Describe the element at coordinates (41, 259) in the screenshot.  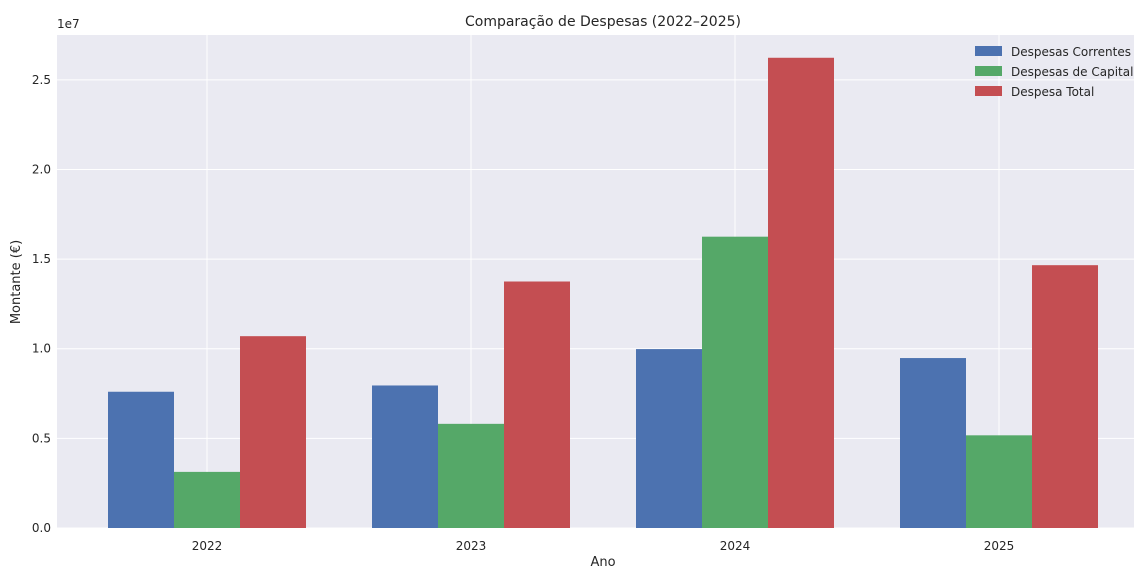
I see `y-tick-label: 1.5` at that location.